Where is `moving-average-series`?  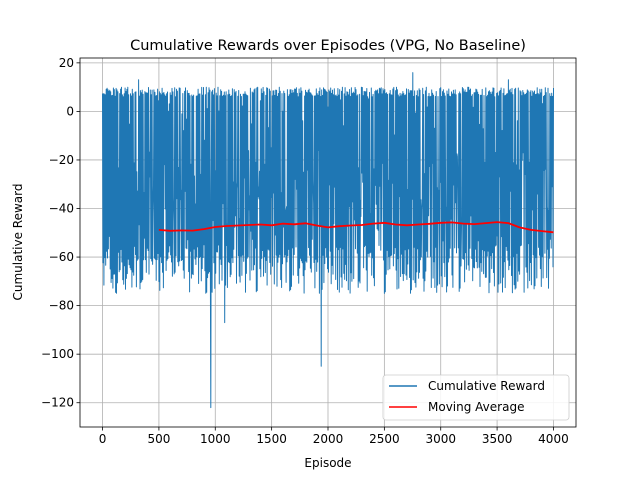 moving-average-series is located at coordinates (356, 227).